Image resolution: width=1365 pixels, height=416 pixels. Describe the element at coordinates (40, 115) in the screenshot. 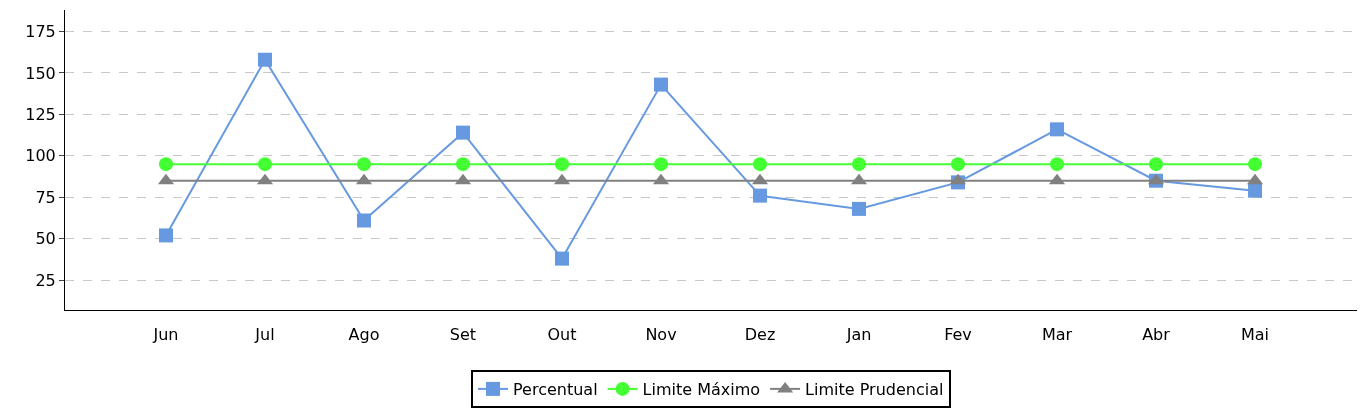

I see `y-tick-label: 125` at that location.